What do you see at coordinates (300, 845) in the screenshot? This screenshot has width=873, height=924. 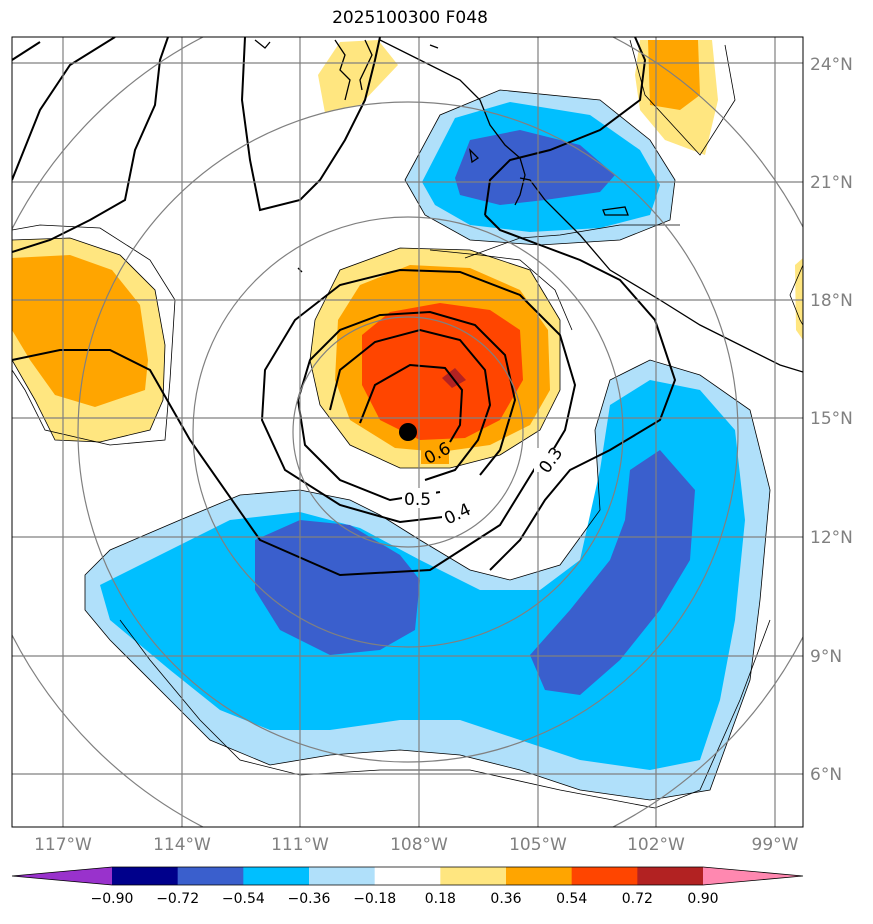 I see `lon-tick-111W: 111°W` at bounding box center [300, 845].